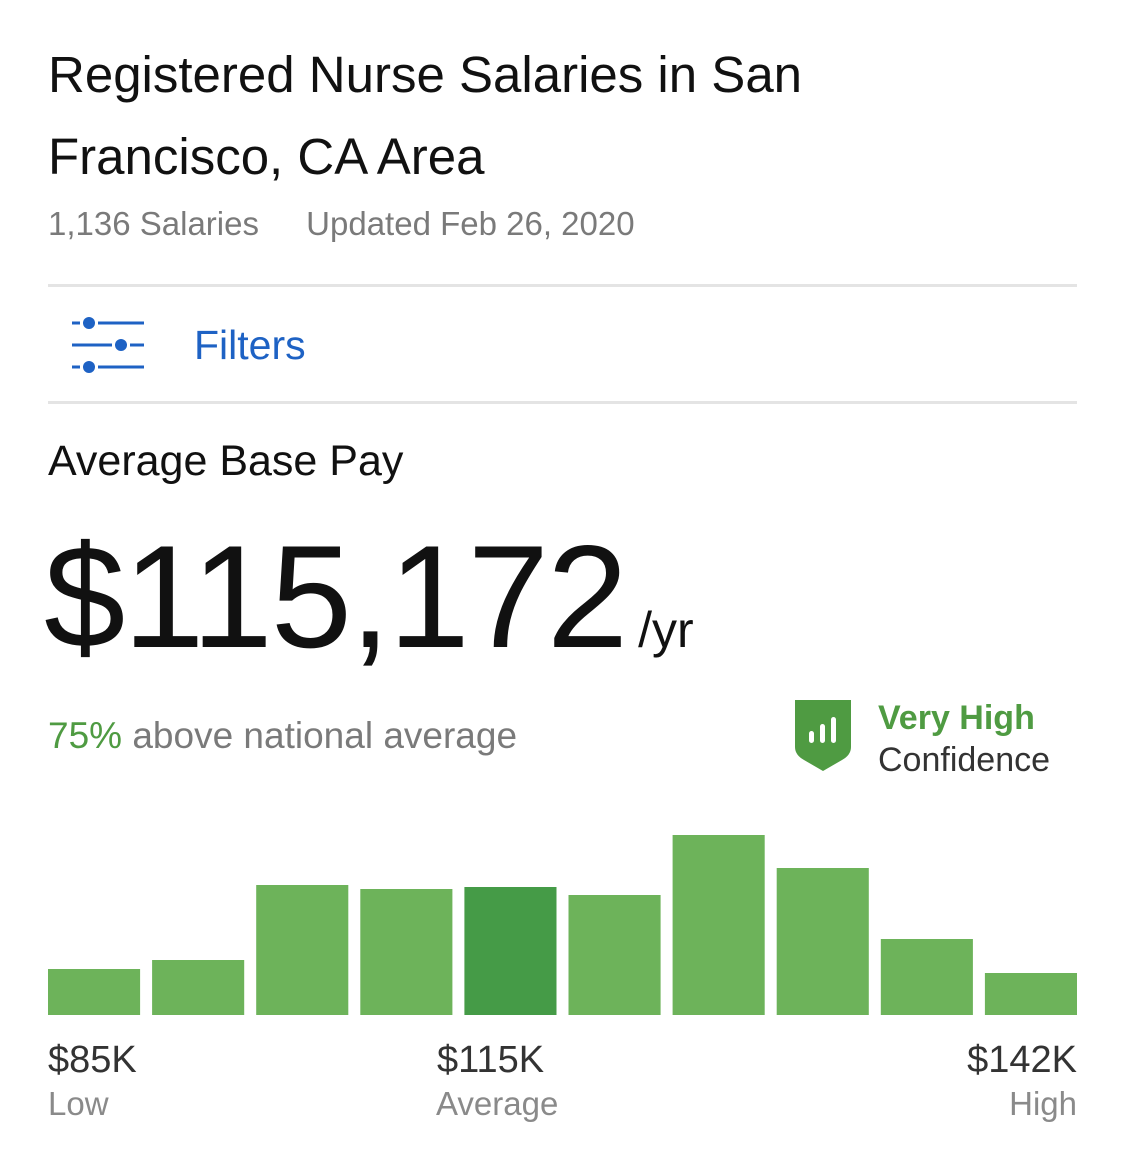  Describe the element at coordinates (1043, 1103) in the screenshot. I see `x-tick-high-label: High` at that location.